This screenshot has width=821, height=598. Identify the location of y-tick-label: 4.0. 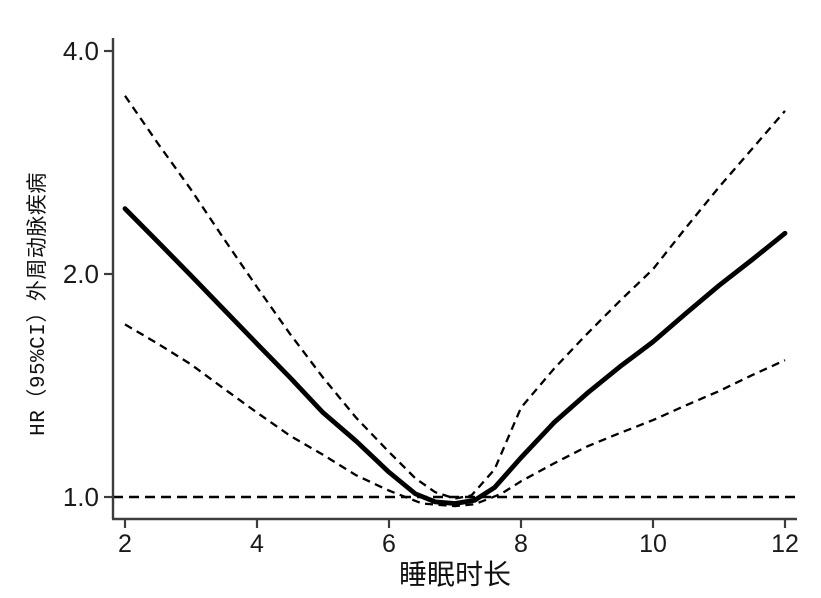
(81, 51).